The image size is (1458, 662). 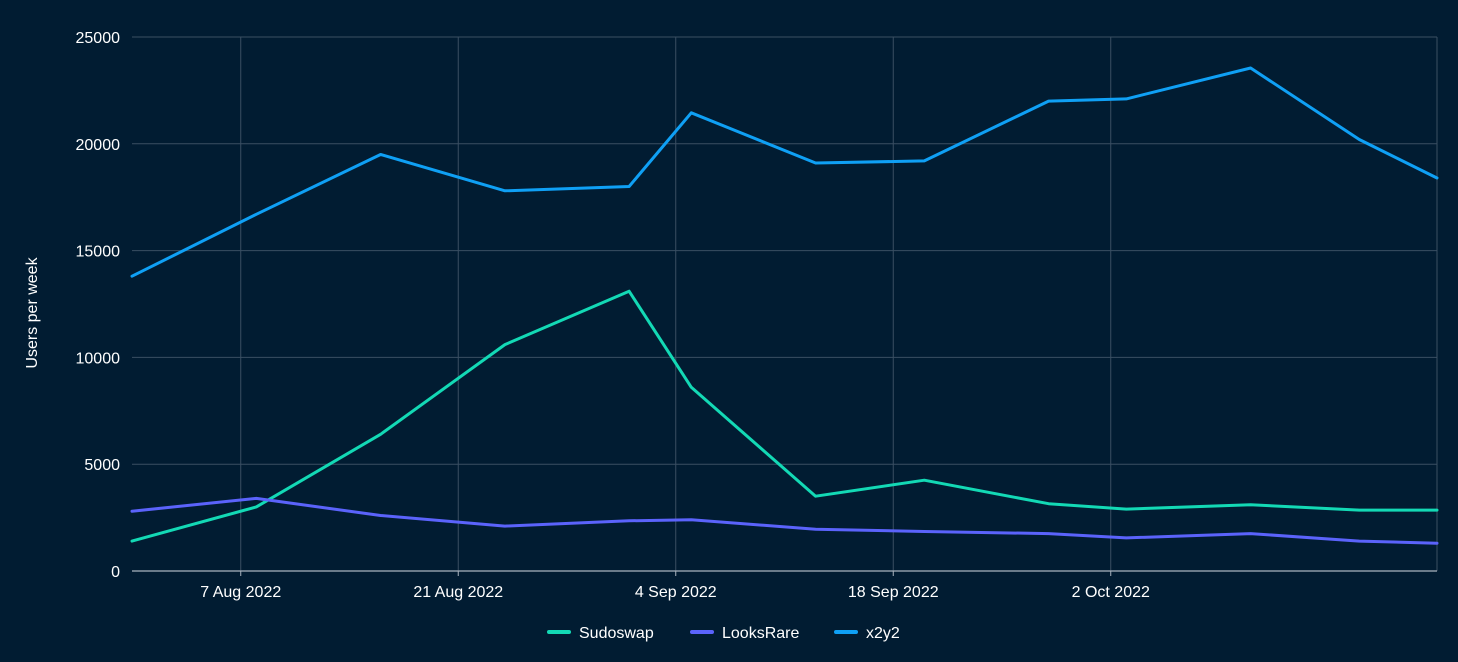 I want to click on legend-label: Sudoswap, so click(x=616, y=633).